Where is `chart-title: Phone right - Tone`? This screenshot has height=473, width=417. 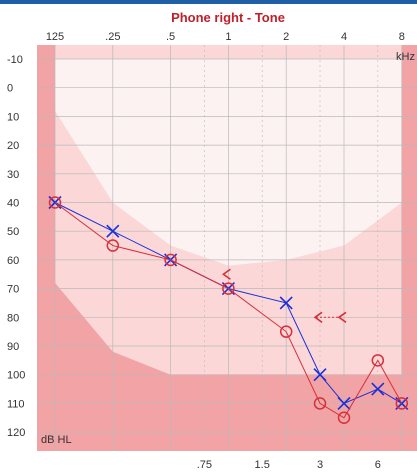 chart-title: Phone right - Tone is located at coordinates (228, 17).